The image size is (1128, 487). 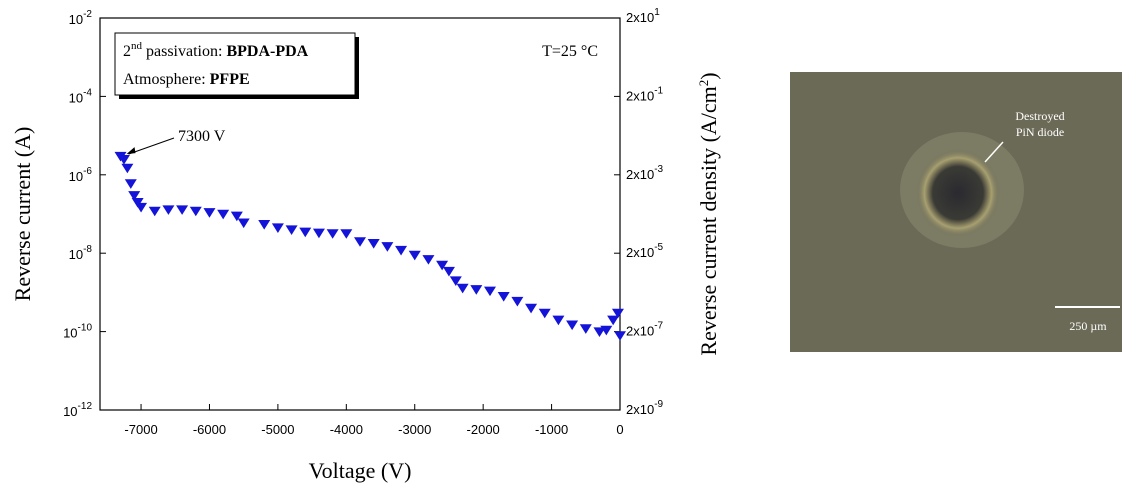 What do you see at coordinates (1040, 132) in the screenshot?
I see `photo-label: PiN diode` at bounding box center [1040, 132].